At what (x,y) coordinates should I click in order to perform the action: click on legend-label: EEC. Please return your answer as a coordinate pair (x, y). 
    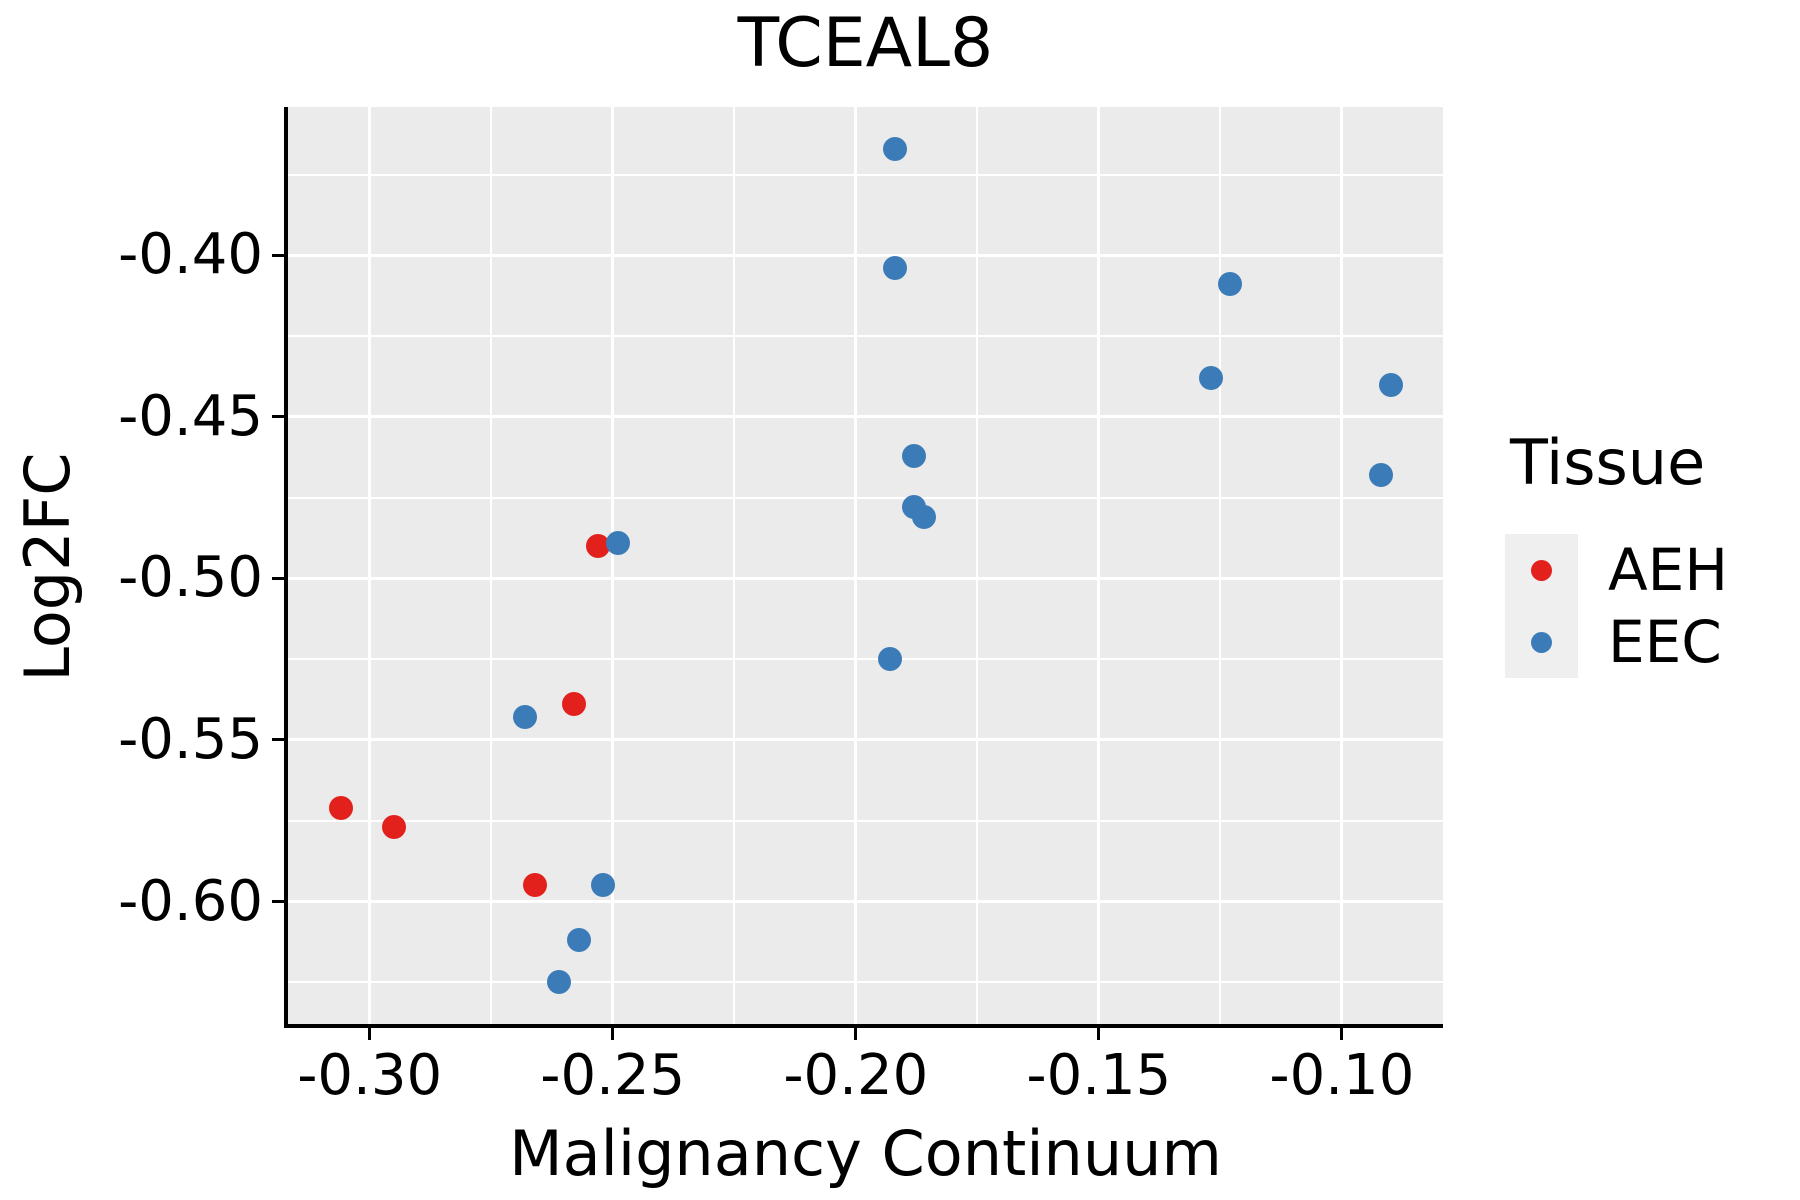
    Looking at the image, I should click on (1665, 642).